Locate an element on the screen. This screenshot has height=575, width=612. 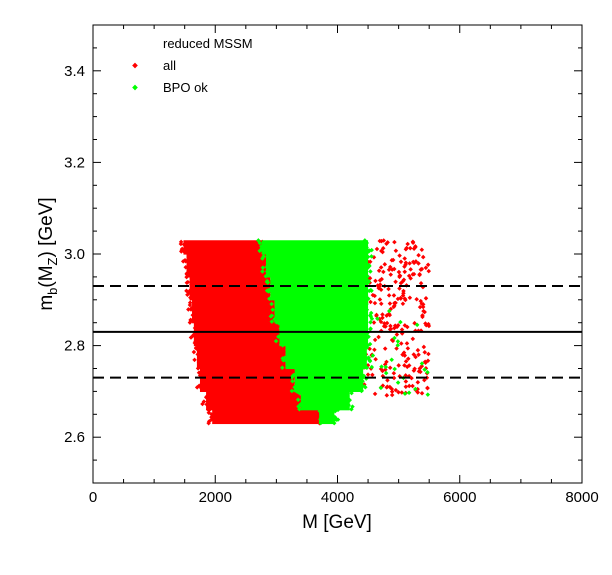
x-tick-label: 6000 is located at coordinates (459, 497).